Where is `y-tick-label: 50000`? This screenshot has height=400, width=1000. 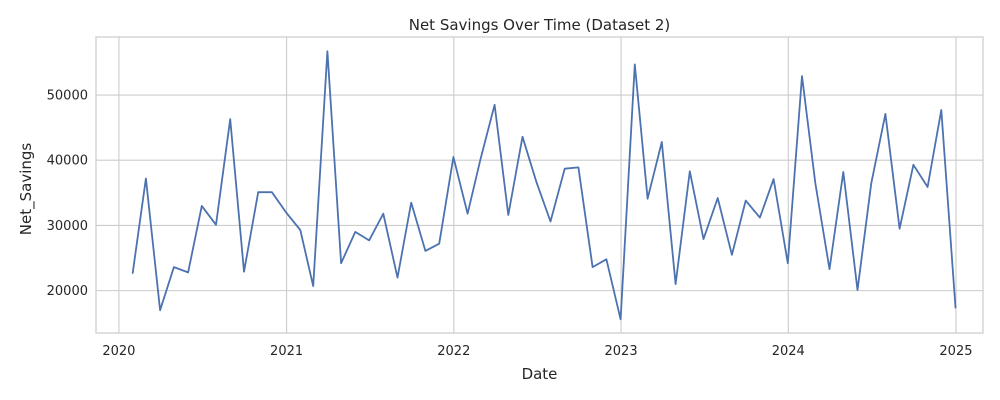 y-tick-label: 50000 is located at coordinates (67, 96).